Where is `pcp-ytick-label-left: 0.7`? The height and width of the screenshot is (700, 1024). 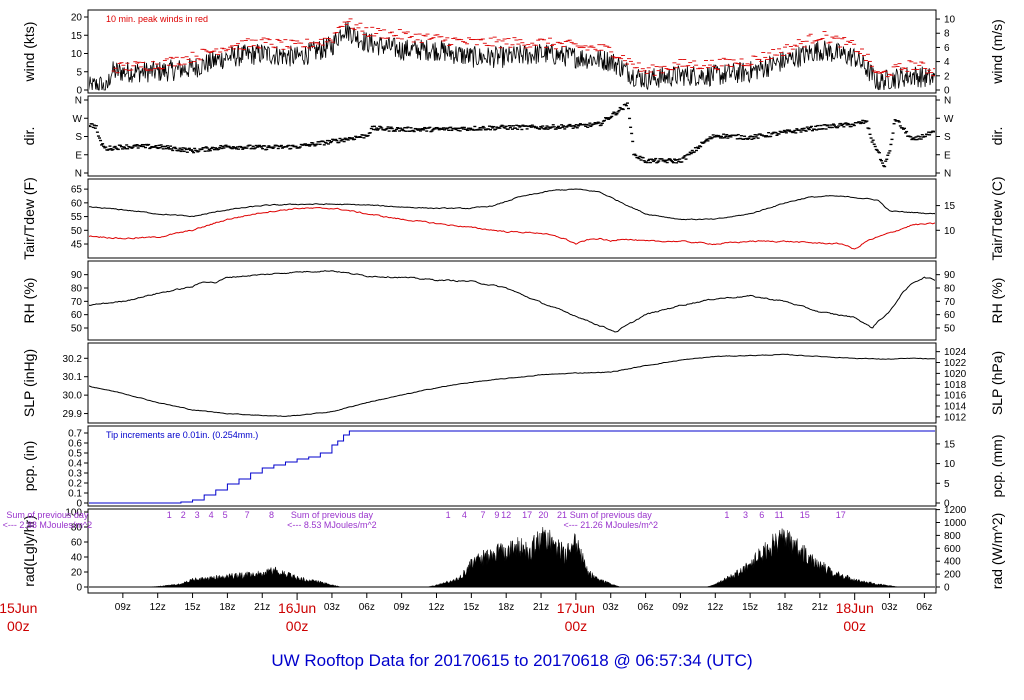
pcp-ytick-label-left: 0.7 is located at coordinates (75, 434).